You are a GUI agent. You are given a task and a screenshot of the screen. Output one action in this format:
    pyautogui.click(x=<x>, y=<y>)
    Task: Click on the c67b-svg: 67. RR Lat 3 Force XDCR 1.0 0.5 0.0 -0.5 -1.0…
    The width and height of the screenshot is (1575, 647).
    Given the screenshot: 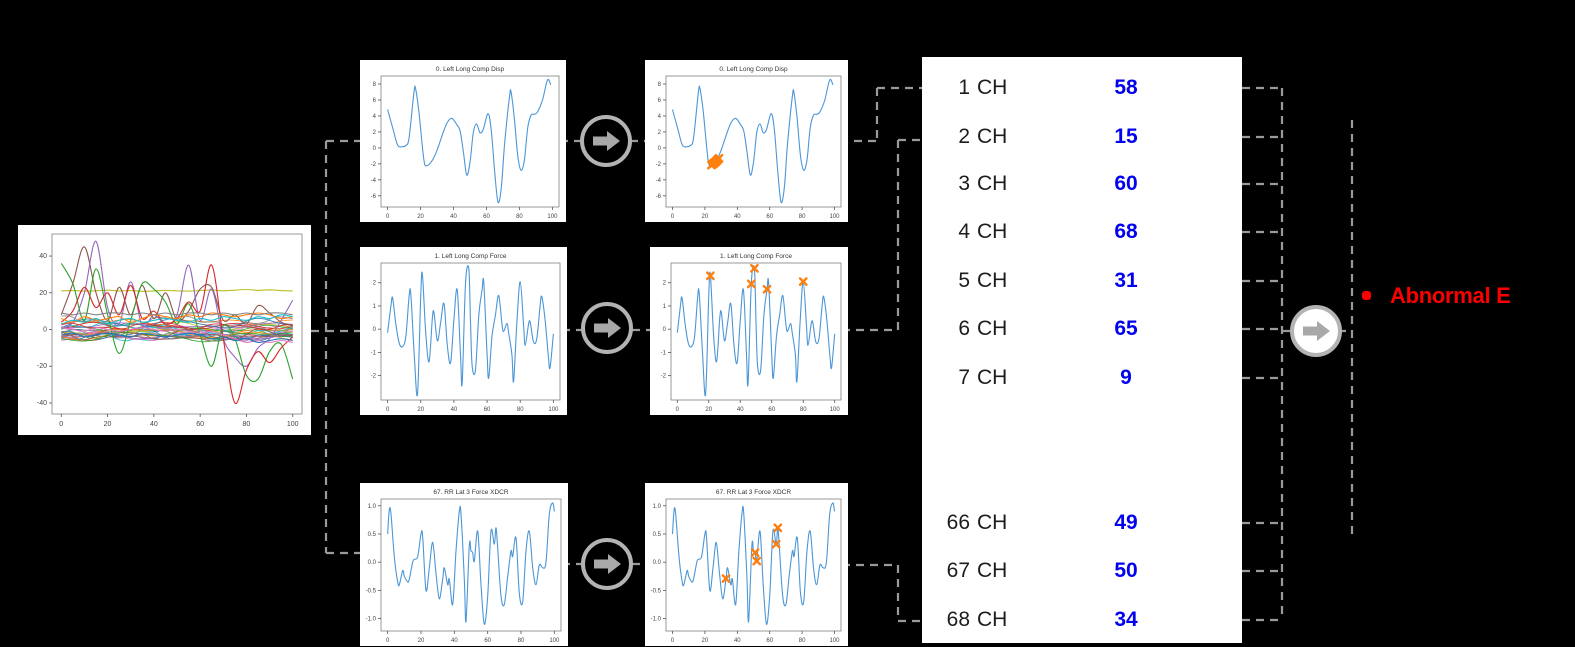 What is the action you would take?
    pyautogui.click(x=746, y=566)
    